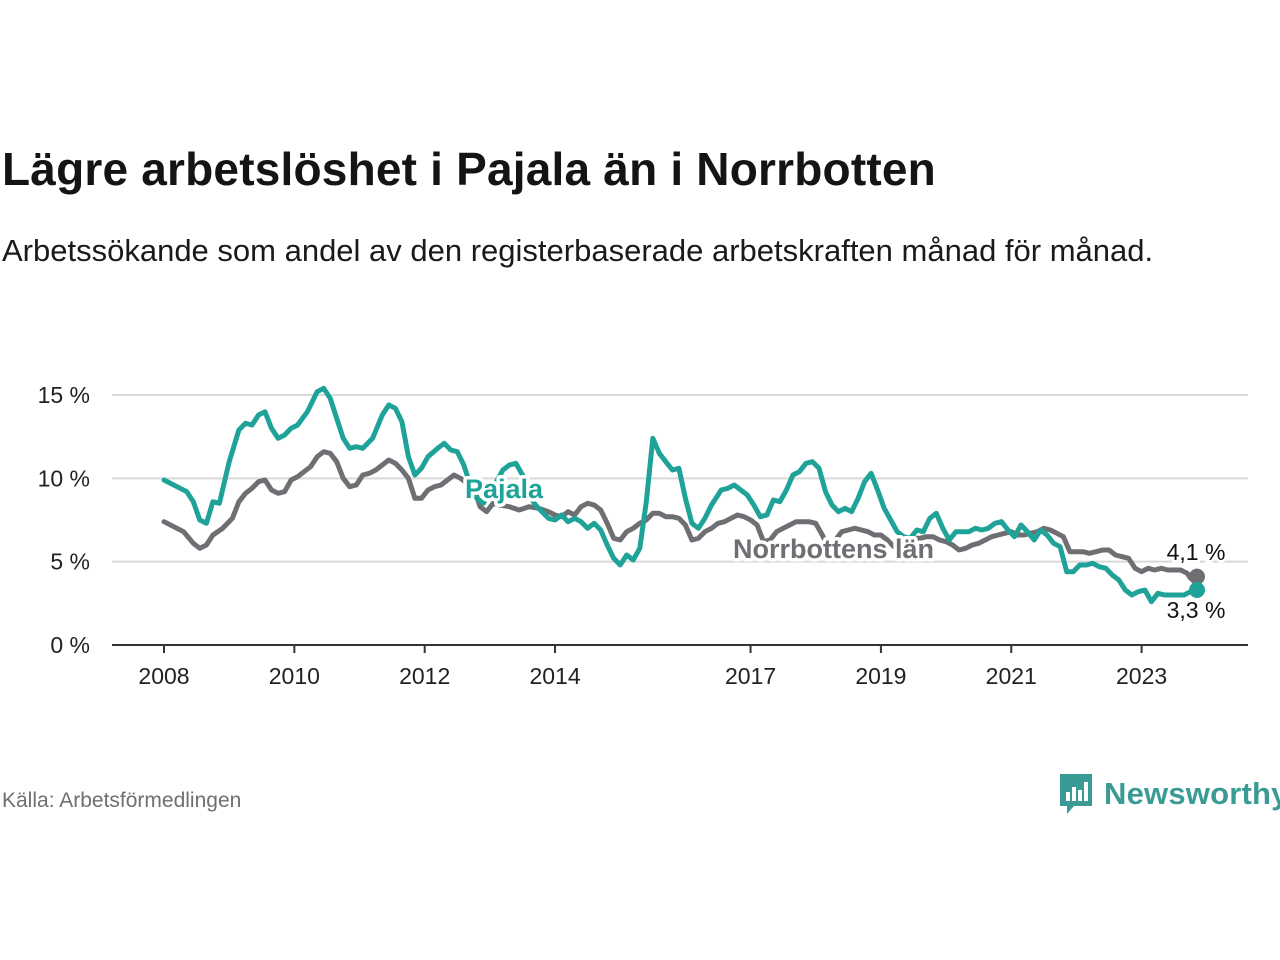  What do you see at coordinates (1076, 794) in the screenshot?
I see `newsworthy-logo-icon` at bounding box center [1076, 794].